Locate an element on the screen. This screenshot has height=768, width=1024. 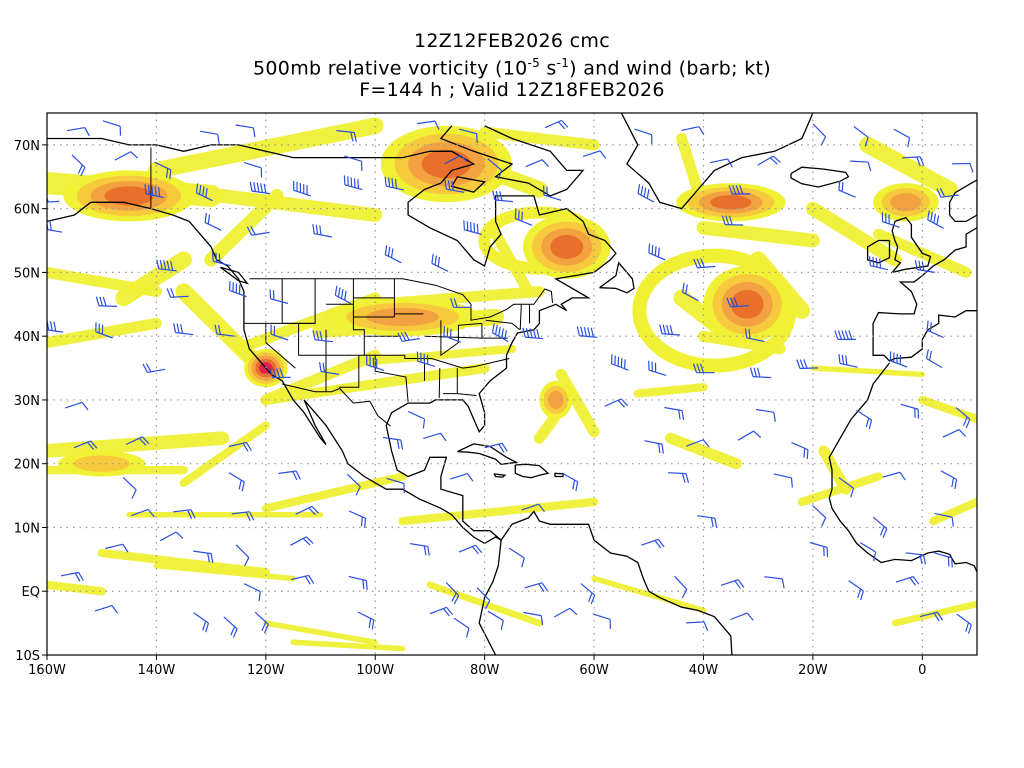
title-field-pre: 500mb relative vorticity (10 is located at coordinates (390, 68).